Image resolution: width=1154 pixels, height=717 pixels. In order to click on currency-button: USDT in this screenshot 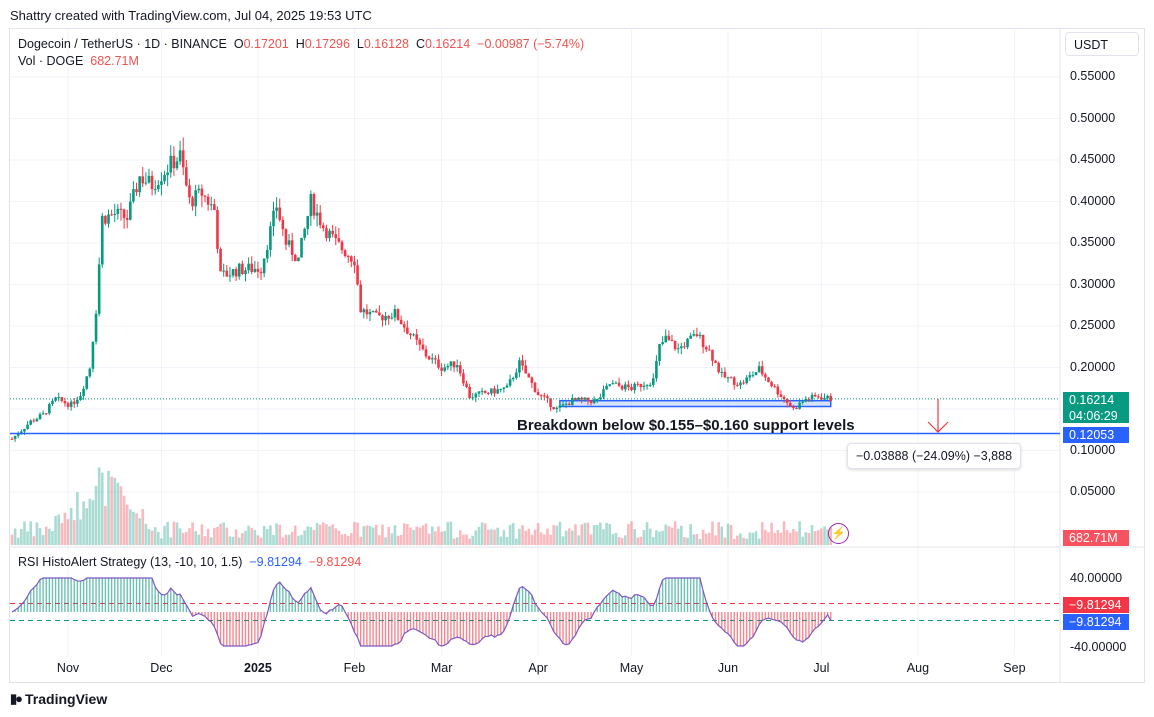, I will do `click(1102, 44)`.